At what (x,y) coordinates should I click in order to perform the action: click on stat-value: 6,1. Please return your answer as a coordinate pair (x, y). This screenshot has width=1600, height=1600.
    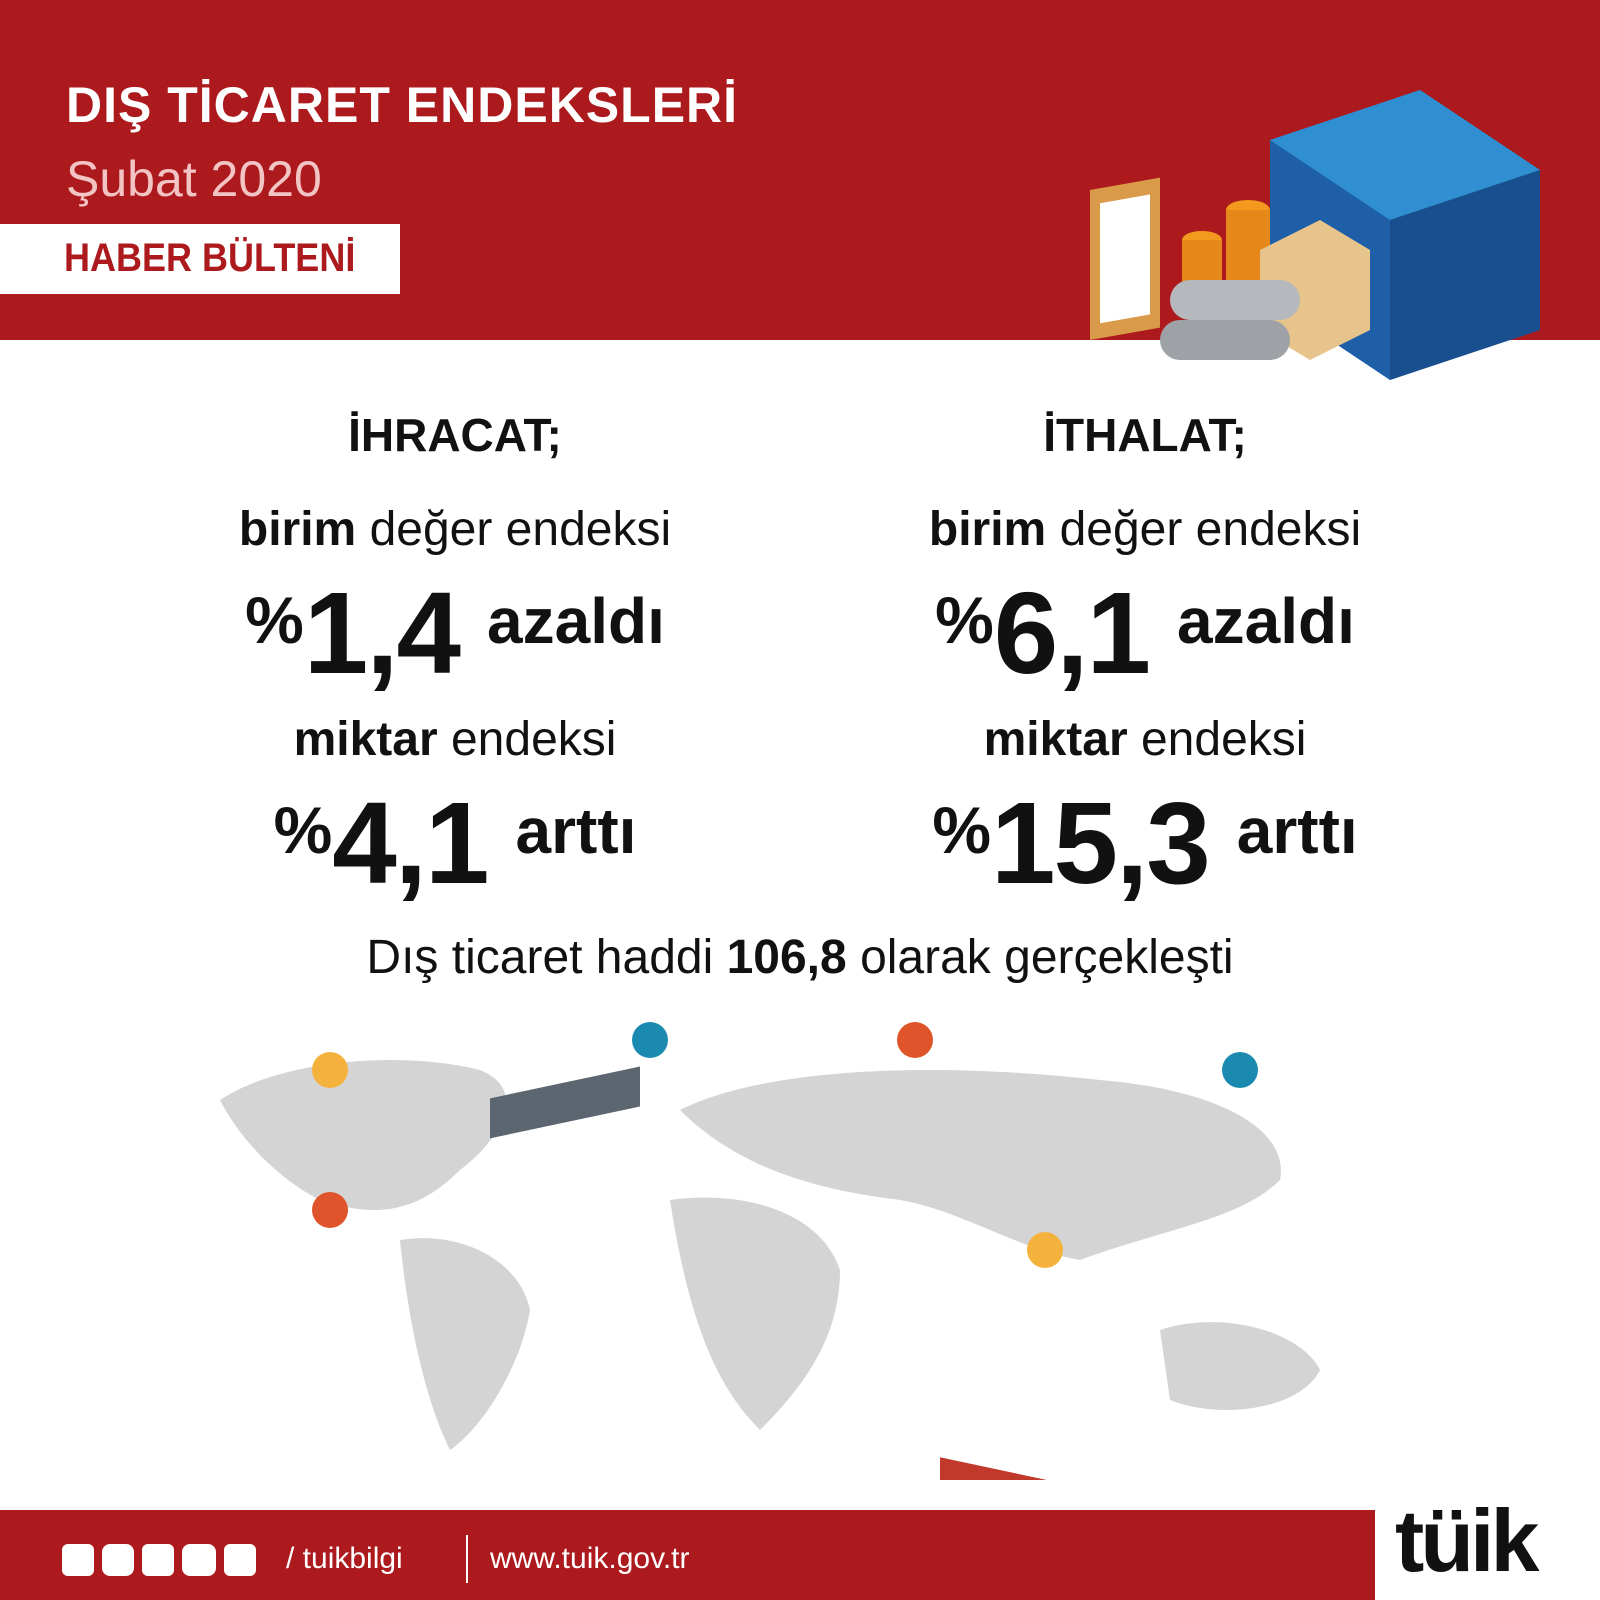
    Looking at the image, I should click on (1072, 633).